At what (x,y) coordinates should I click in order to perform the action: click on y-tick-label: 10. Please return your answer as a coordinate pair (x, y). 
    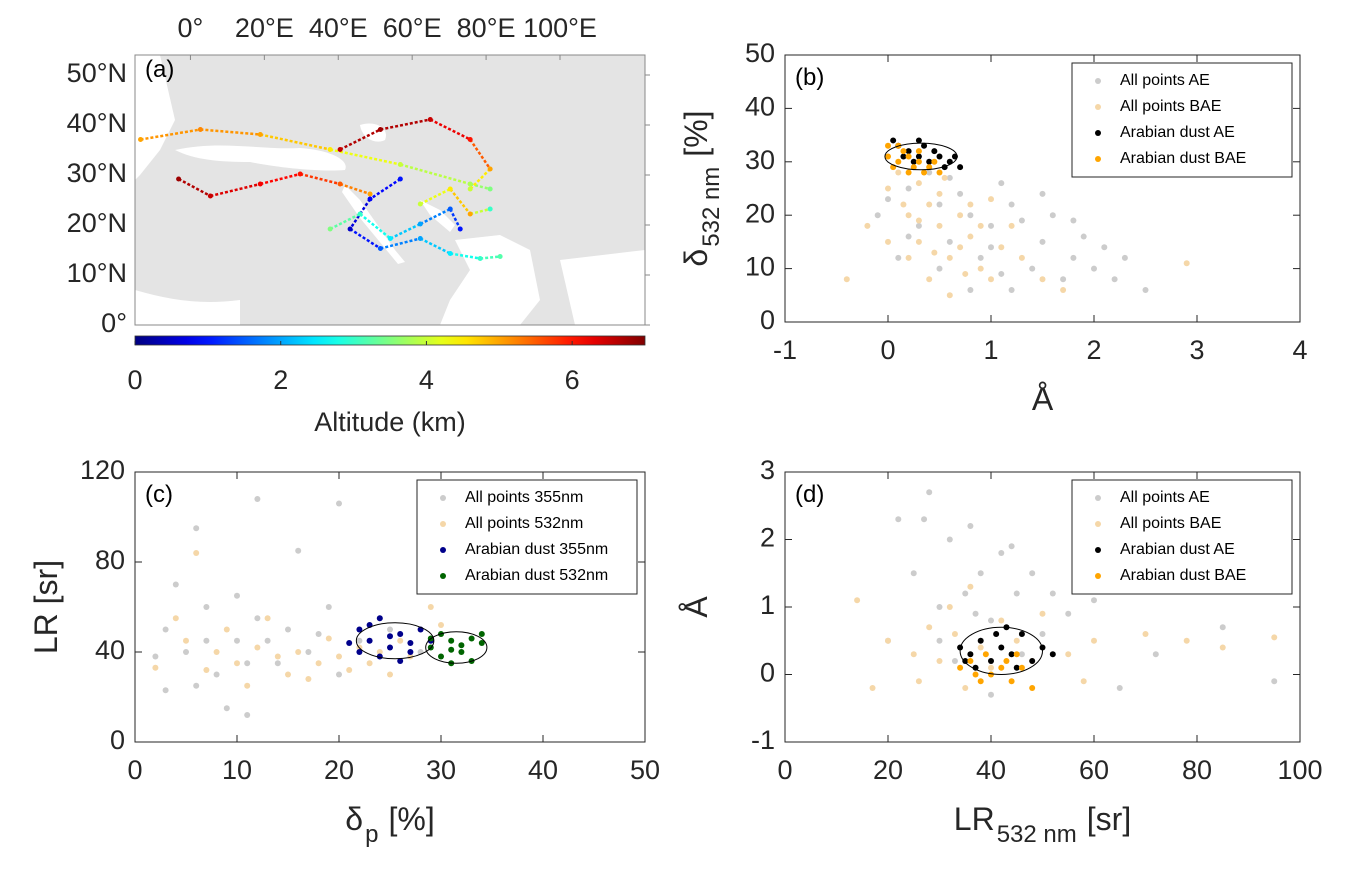
    Looking at the image, I should click on (760, 267).